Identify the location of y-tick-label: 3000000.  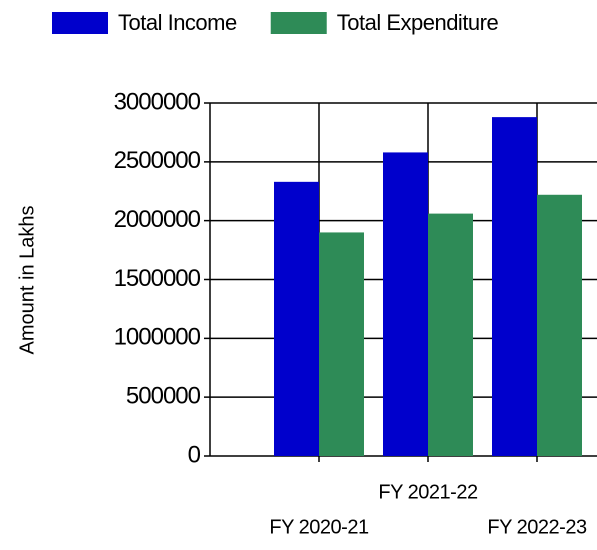
(157, 101).